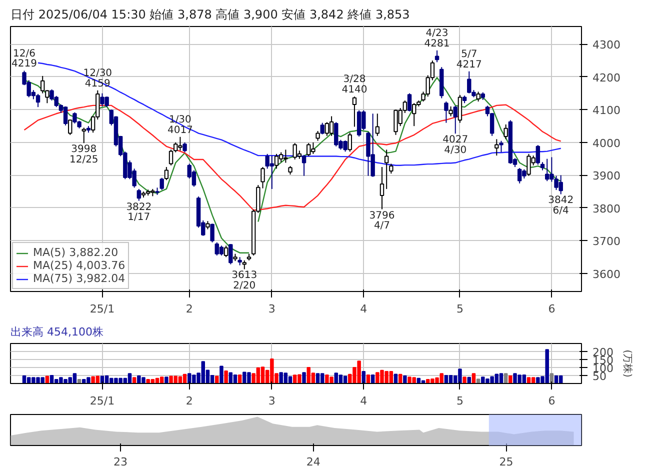  I want to click on y-tick-label: 4000, so click(606, 143).